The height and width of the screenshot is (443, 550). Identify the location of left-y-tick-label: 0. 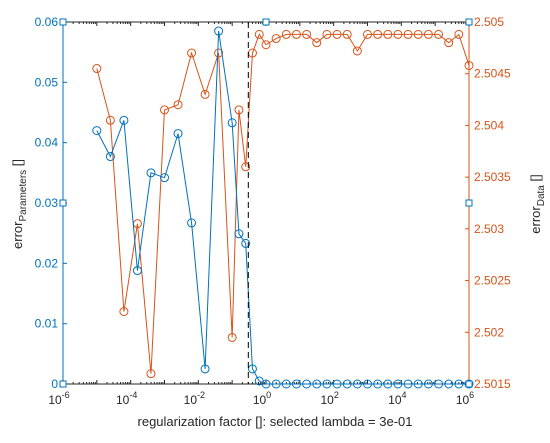
(54, 384).